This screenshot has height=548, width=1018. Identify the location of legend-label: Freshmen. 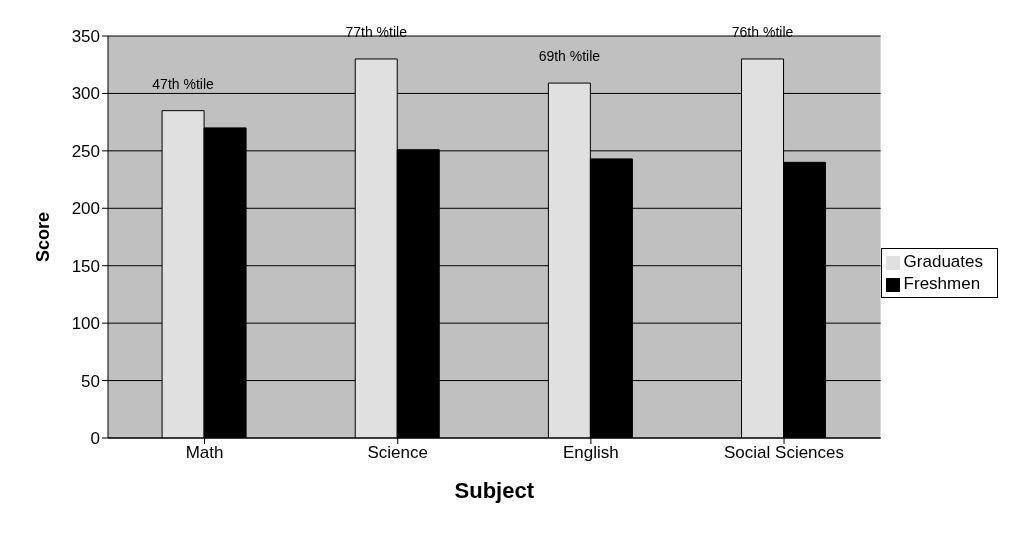
(942, 283).